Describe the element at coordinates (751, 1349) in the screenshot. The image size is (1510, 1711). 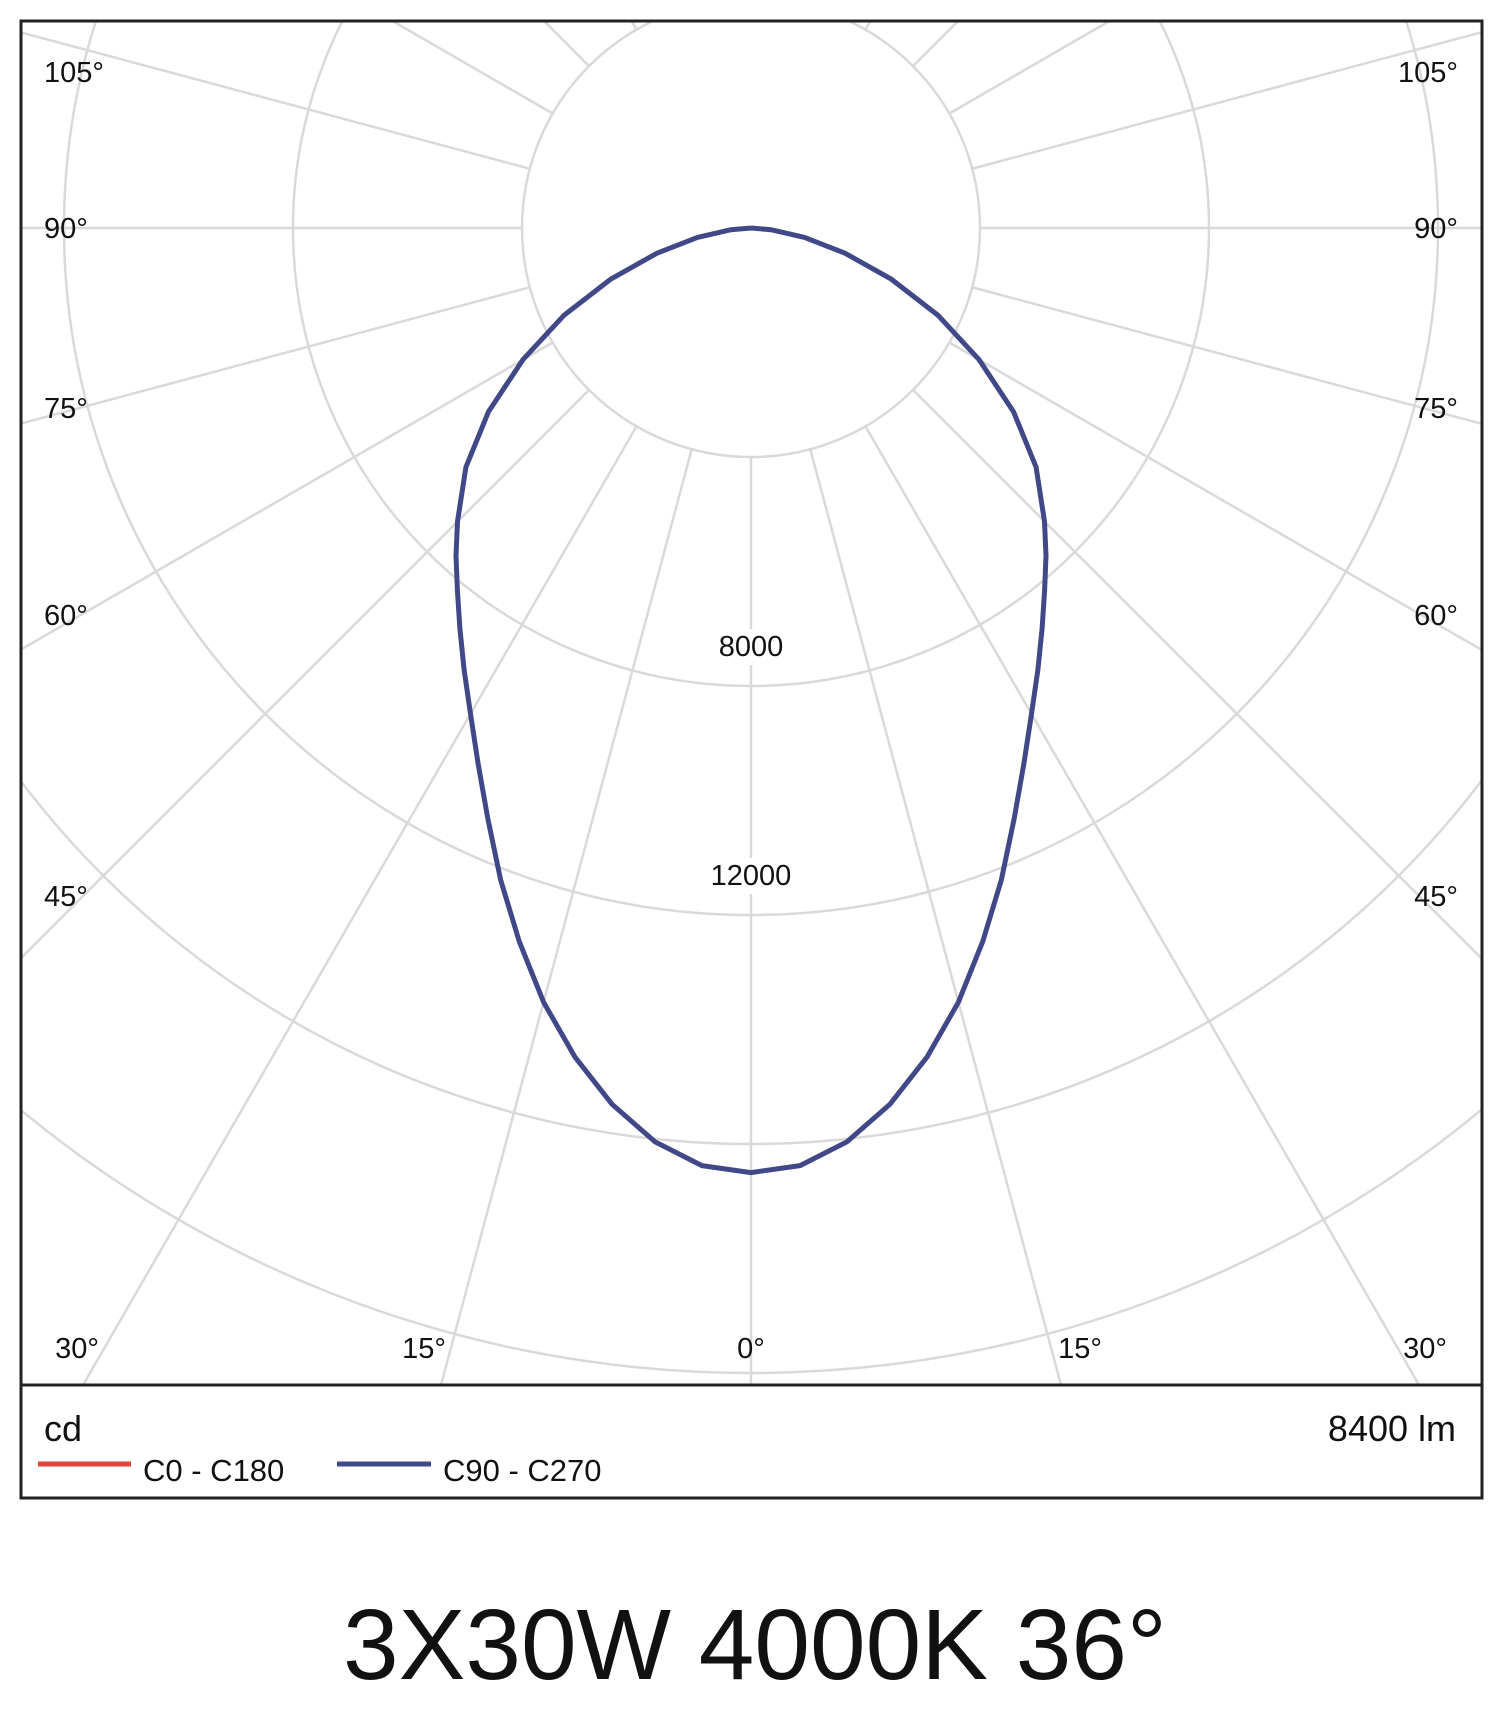
I see `angle-label-bottom: 0°` at that location.